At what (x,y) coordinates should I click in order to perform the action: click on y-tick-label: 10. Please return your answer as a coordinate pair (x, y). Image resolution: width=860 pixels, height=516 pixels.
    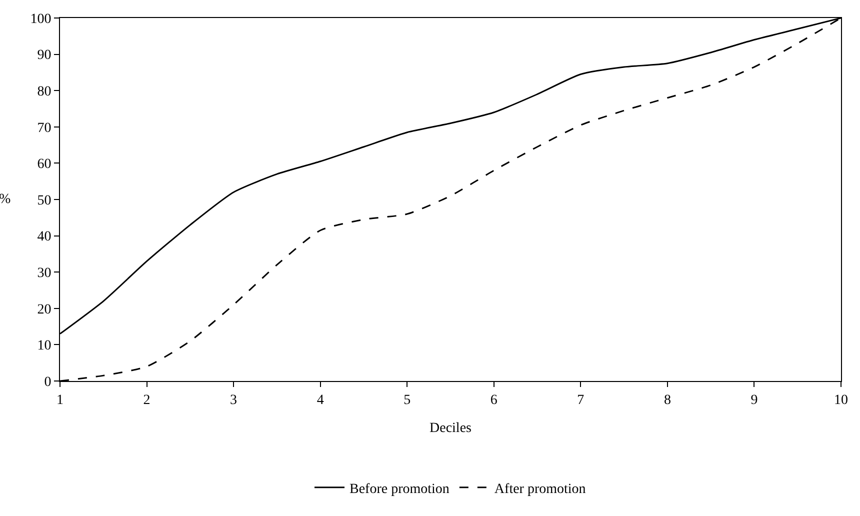
    Looking at the image, I should click on (44, 346).